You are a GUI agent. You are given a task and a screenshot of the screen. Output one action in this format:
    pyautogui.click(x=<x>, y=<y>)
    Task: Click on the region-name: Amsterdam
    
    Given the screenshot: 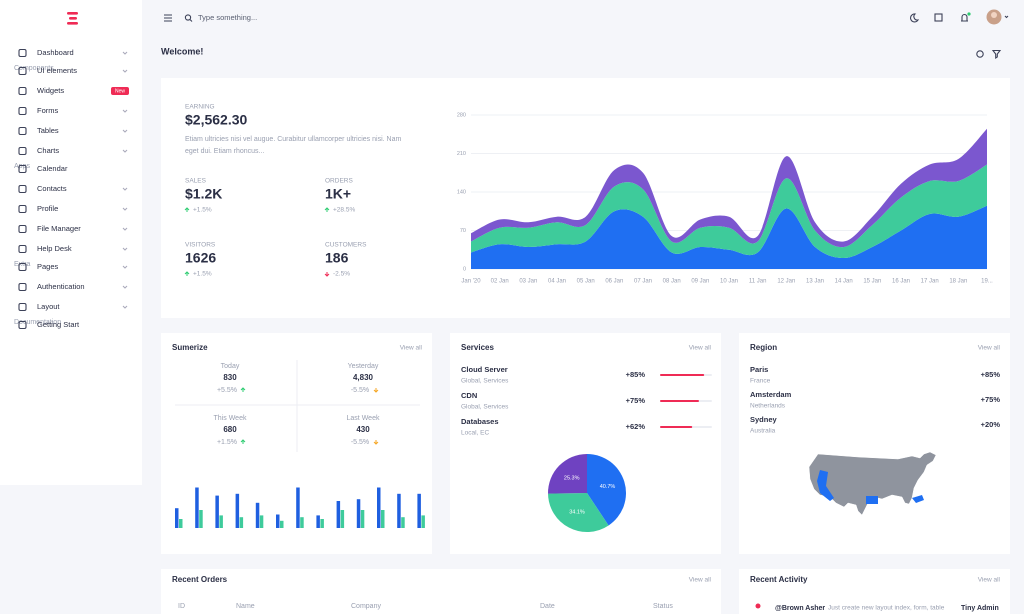 What is the action you would take?
    pyautogui.click(x=771, y=394)
    